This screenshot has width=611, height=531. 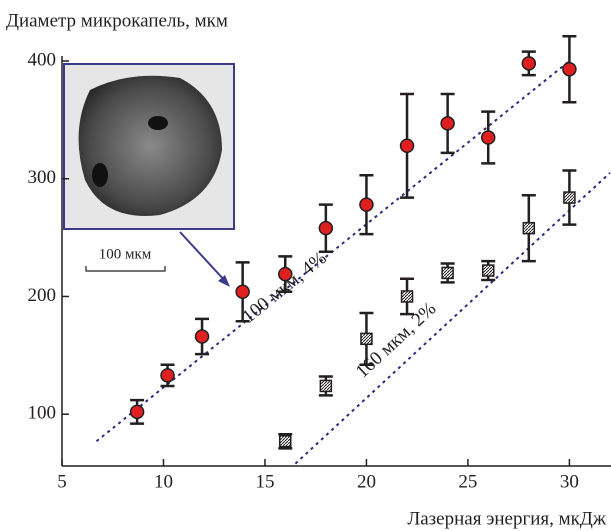 I want to click on inset: 100 мкм, so click(x=149, y=175).